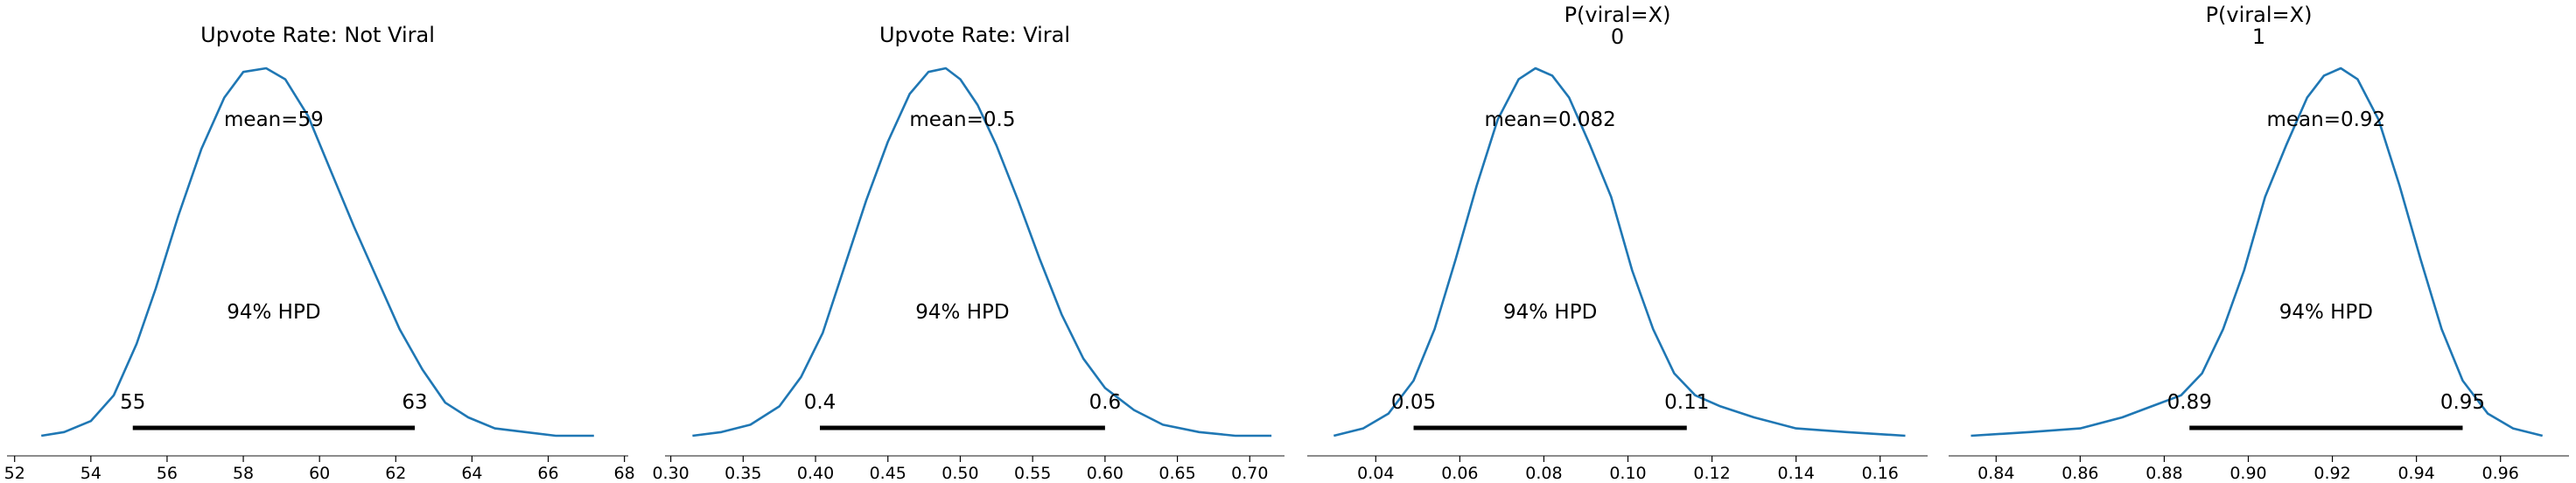  Describe the element at coordinates (132, 402) in the screenshot. I see `hpd-low-value: 55` at that location.